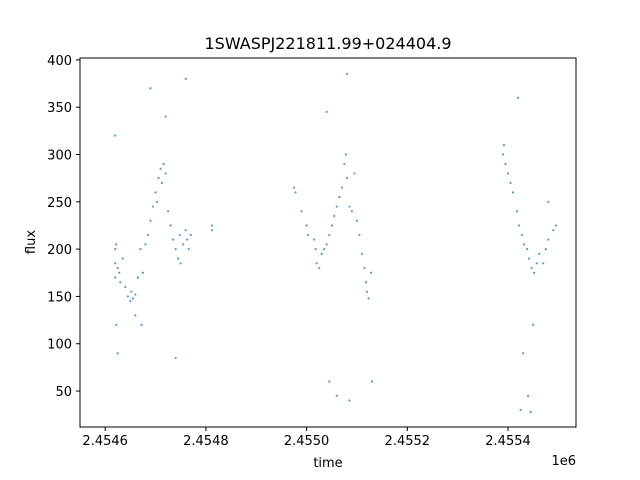  Describe the element at coordinates (59, 156) in the screenshot. I see `y-tick-label: 300` at that location.